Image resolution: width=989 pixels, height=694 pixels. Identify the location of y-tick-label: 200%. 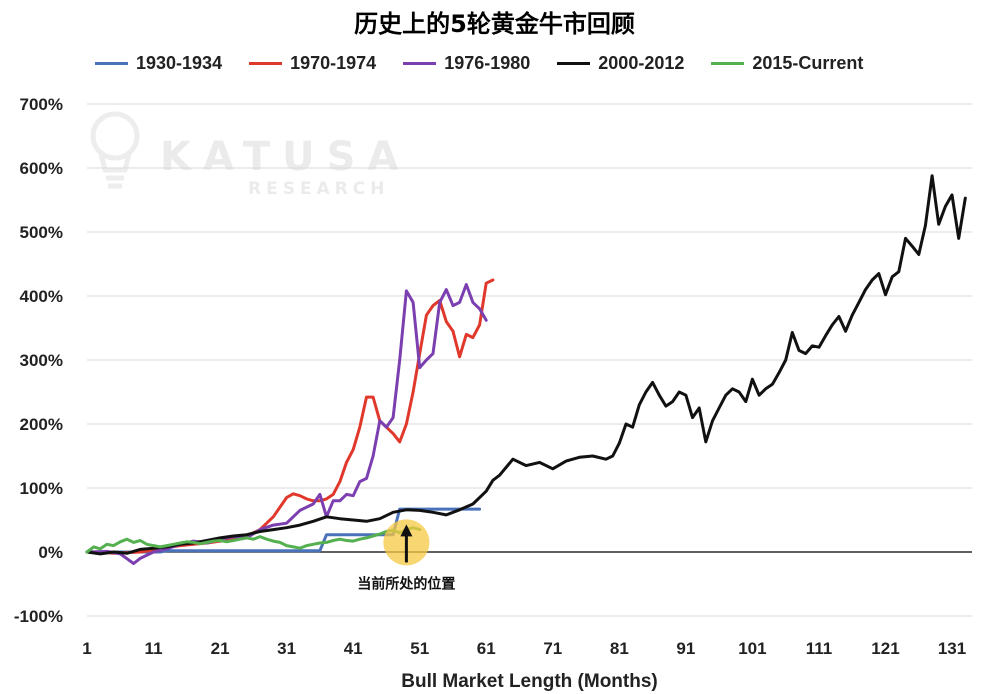
(41, 424).